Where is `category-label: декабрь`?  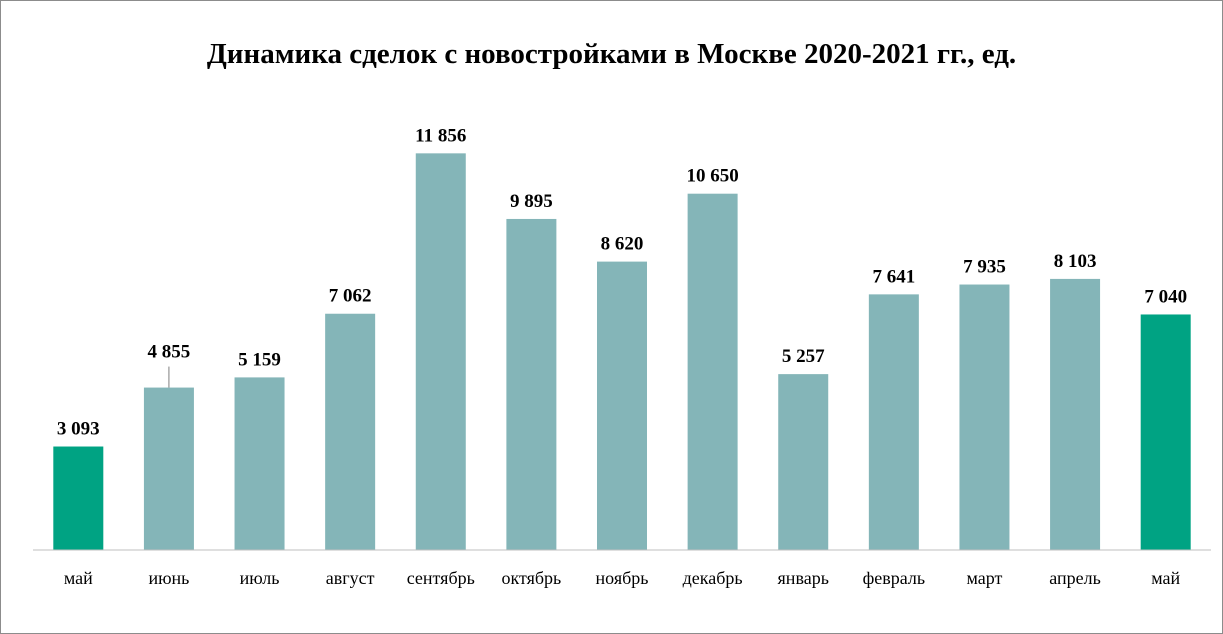 category-label: декабрь is located at coordinates (713, 578).